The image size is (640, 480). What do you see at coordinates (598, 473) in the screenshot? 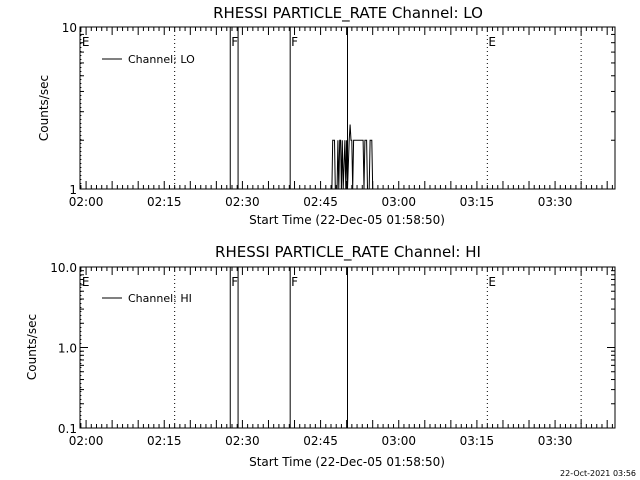
I see `footer-timestamp: 22-Oct-2021 03:56` at bounding box center [598, 473].